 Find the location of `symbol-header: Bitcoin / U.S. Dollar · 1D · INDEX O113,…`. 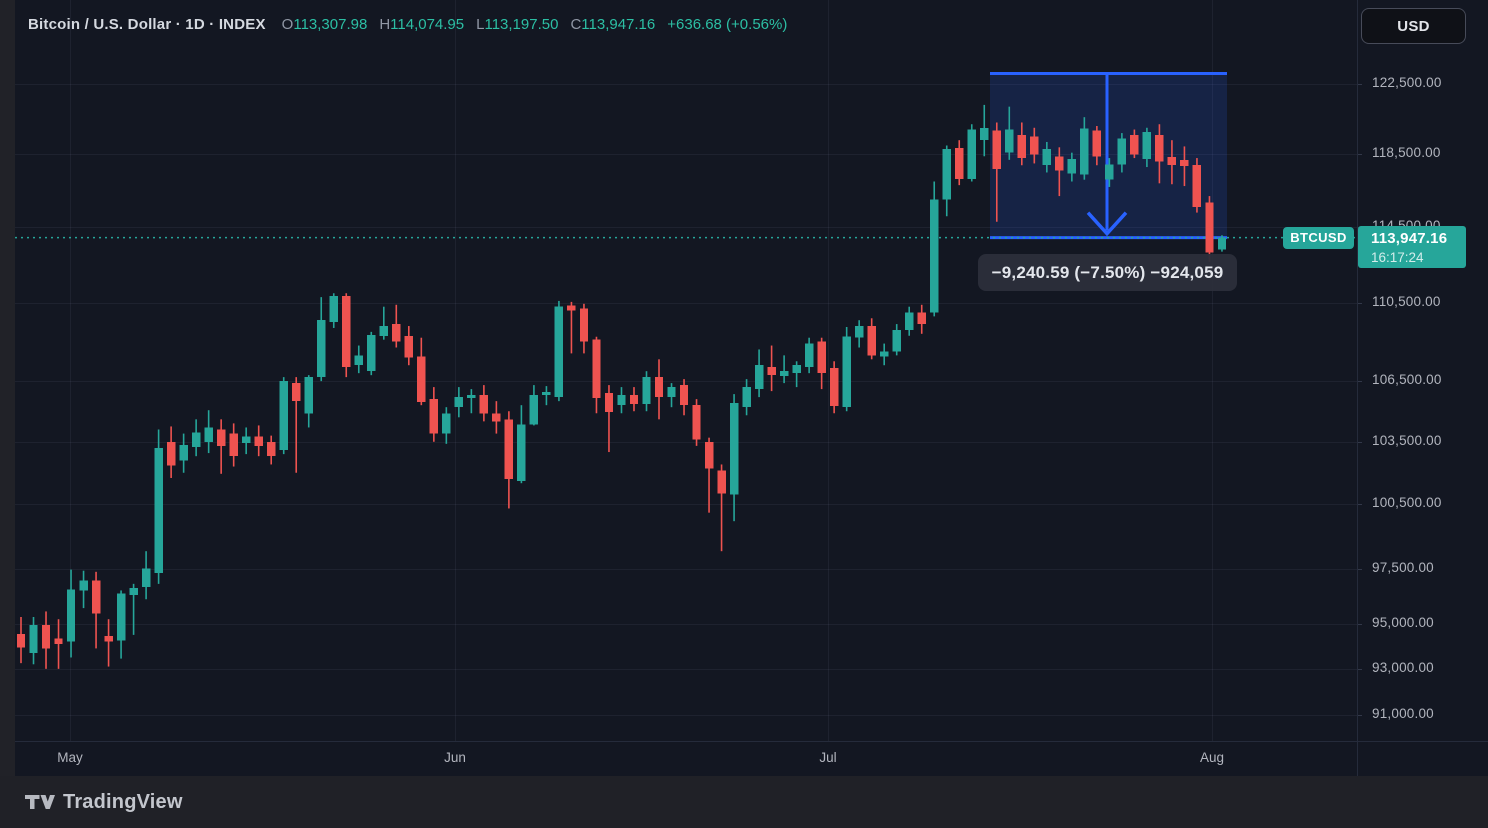

symbol-header: Bitcoin / U.S. Dollar · 1D · INDEX O113,… is located at coordinates (407, 24).